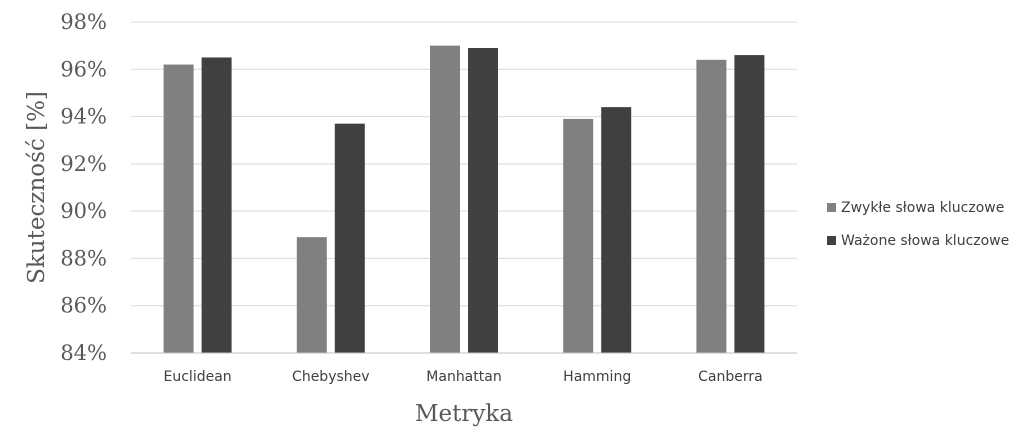 The image size is (1027, 447). Describe the element at coordinates (83, 258) in the screenshot. I see `y-tick-label: 88%` at that location.